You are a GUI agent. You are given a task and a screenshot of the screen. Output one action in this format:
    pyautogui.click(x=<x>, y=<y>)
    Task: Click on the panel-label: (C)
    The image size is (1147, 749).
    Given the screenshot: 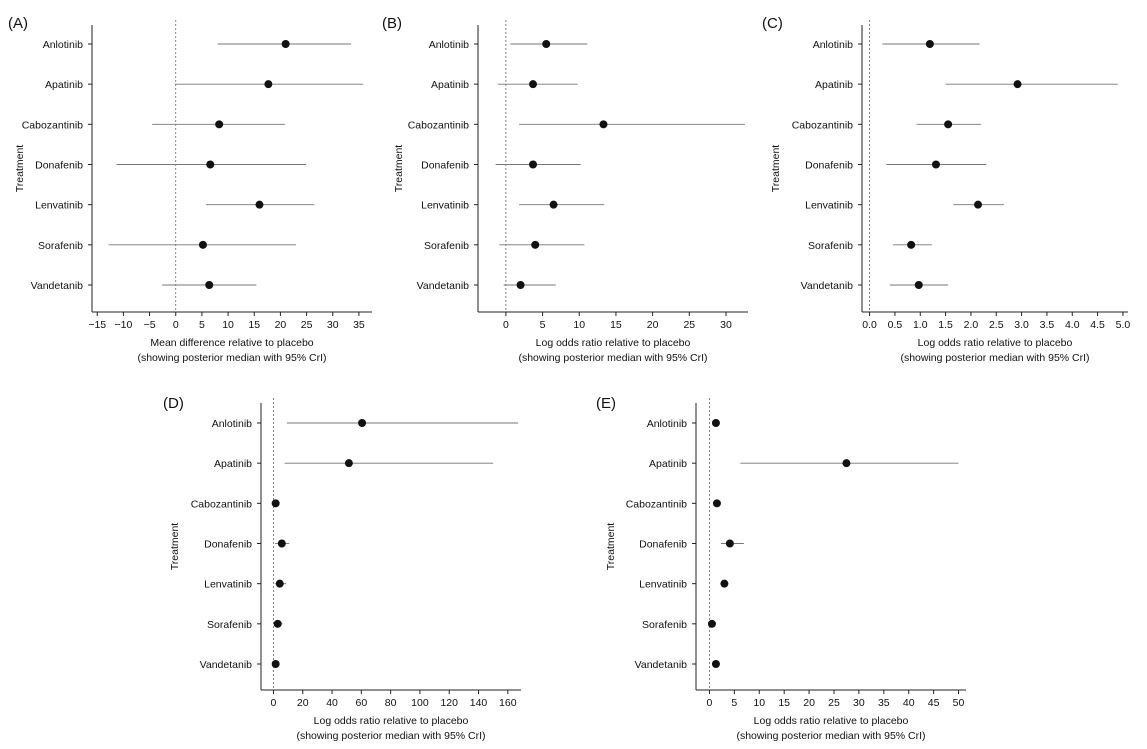 What is the action you would take?
    pyautogui.click(x=772, y=23)
    